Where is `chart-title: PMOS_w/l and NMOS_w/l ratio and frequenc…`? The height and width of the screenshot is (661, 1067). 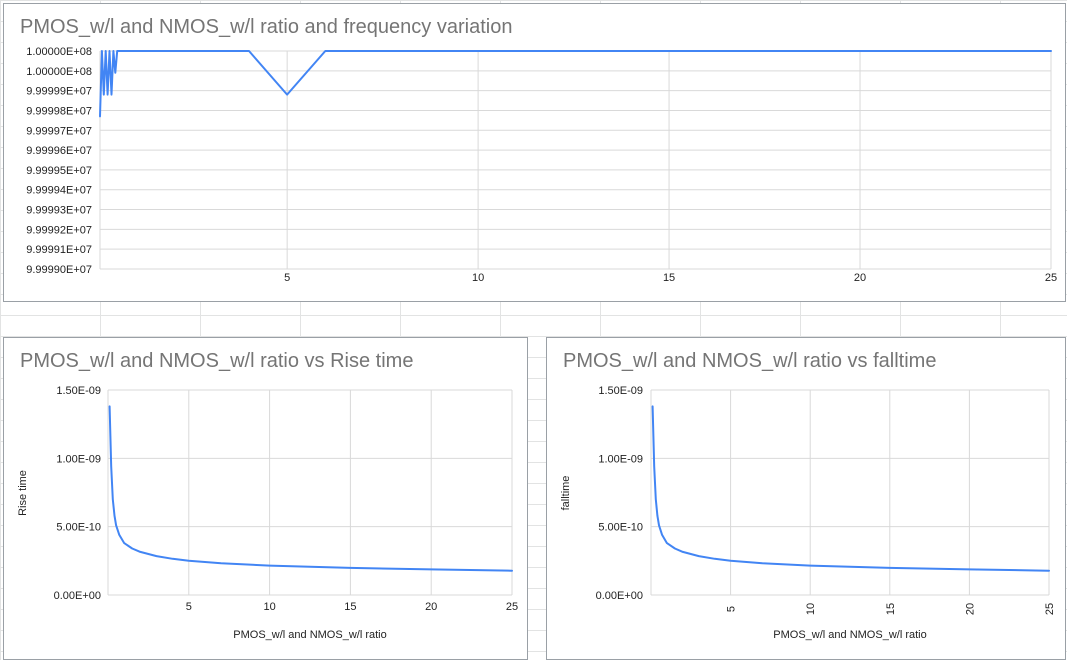 chart-title: PMOS_w/l and NMOS_w/l ratio and frequenc… is located at coordinates (266, 27).